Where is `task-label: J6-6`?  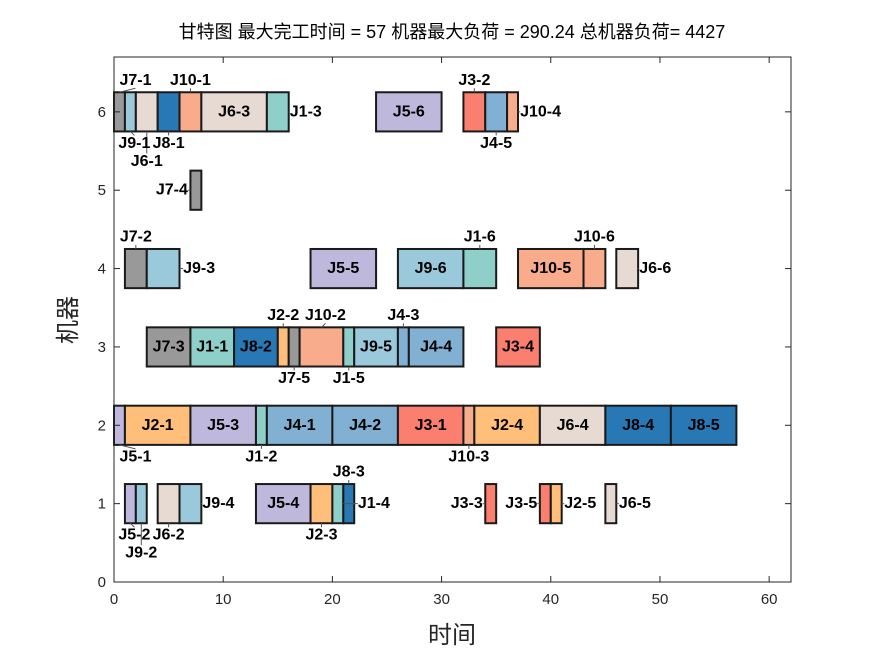 task-label: J6-6 is located at coordinates (655, 268).